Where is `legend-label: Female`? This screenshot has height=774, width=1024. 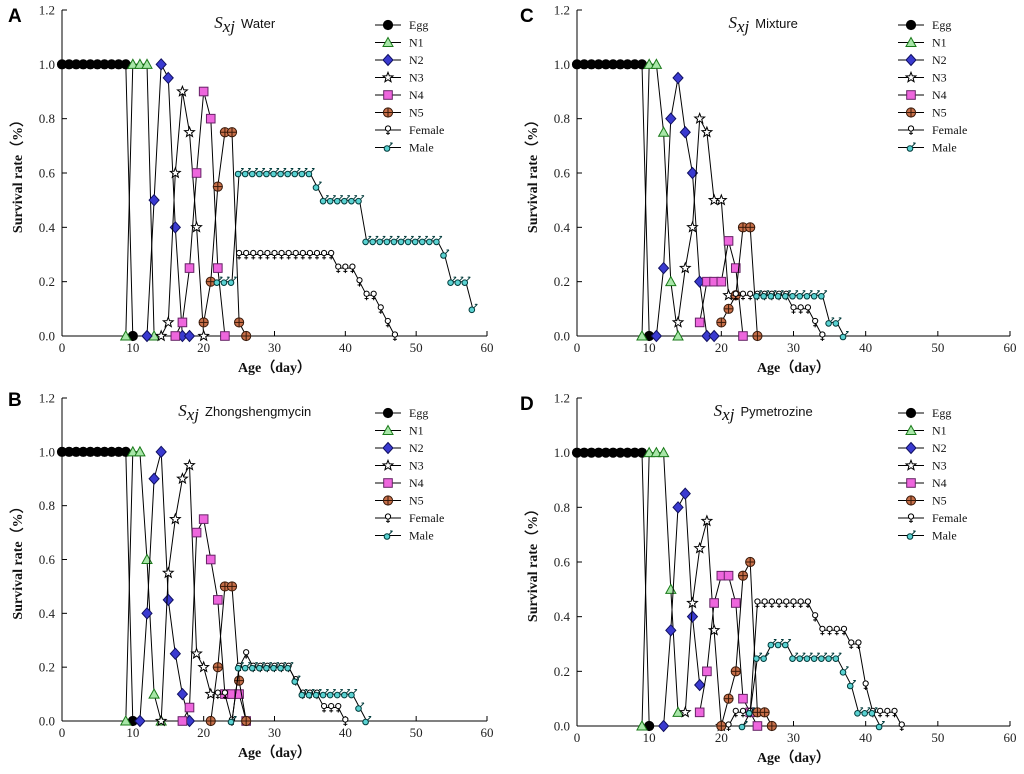
legend-label: Female is located at coordinates (426, 518).